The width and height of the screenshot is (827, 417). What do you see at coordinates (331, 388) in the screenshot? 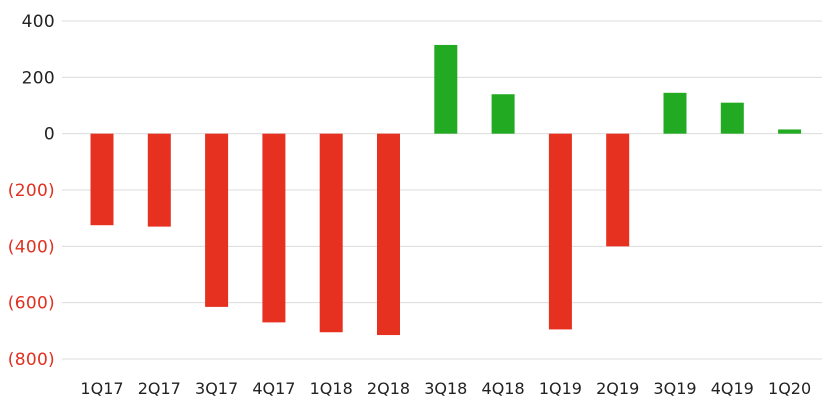
I see `x-tick-label: 1Q18` at bounding box center [331, 388].